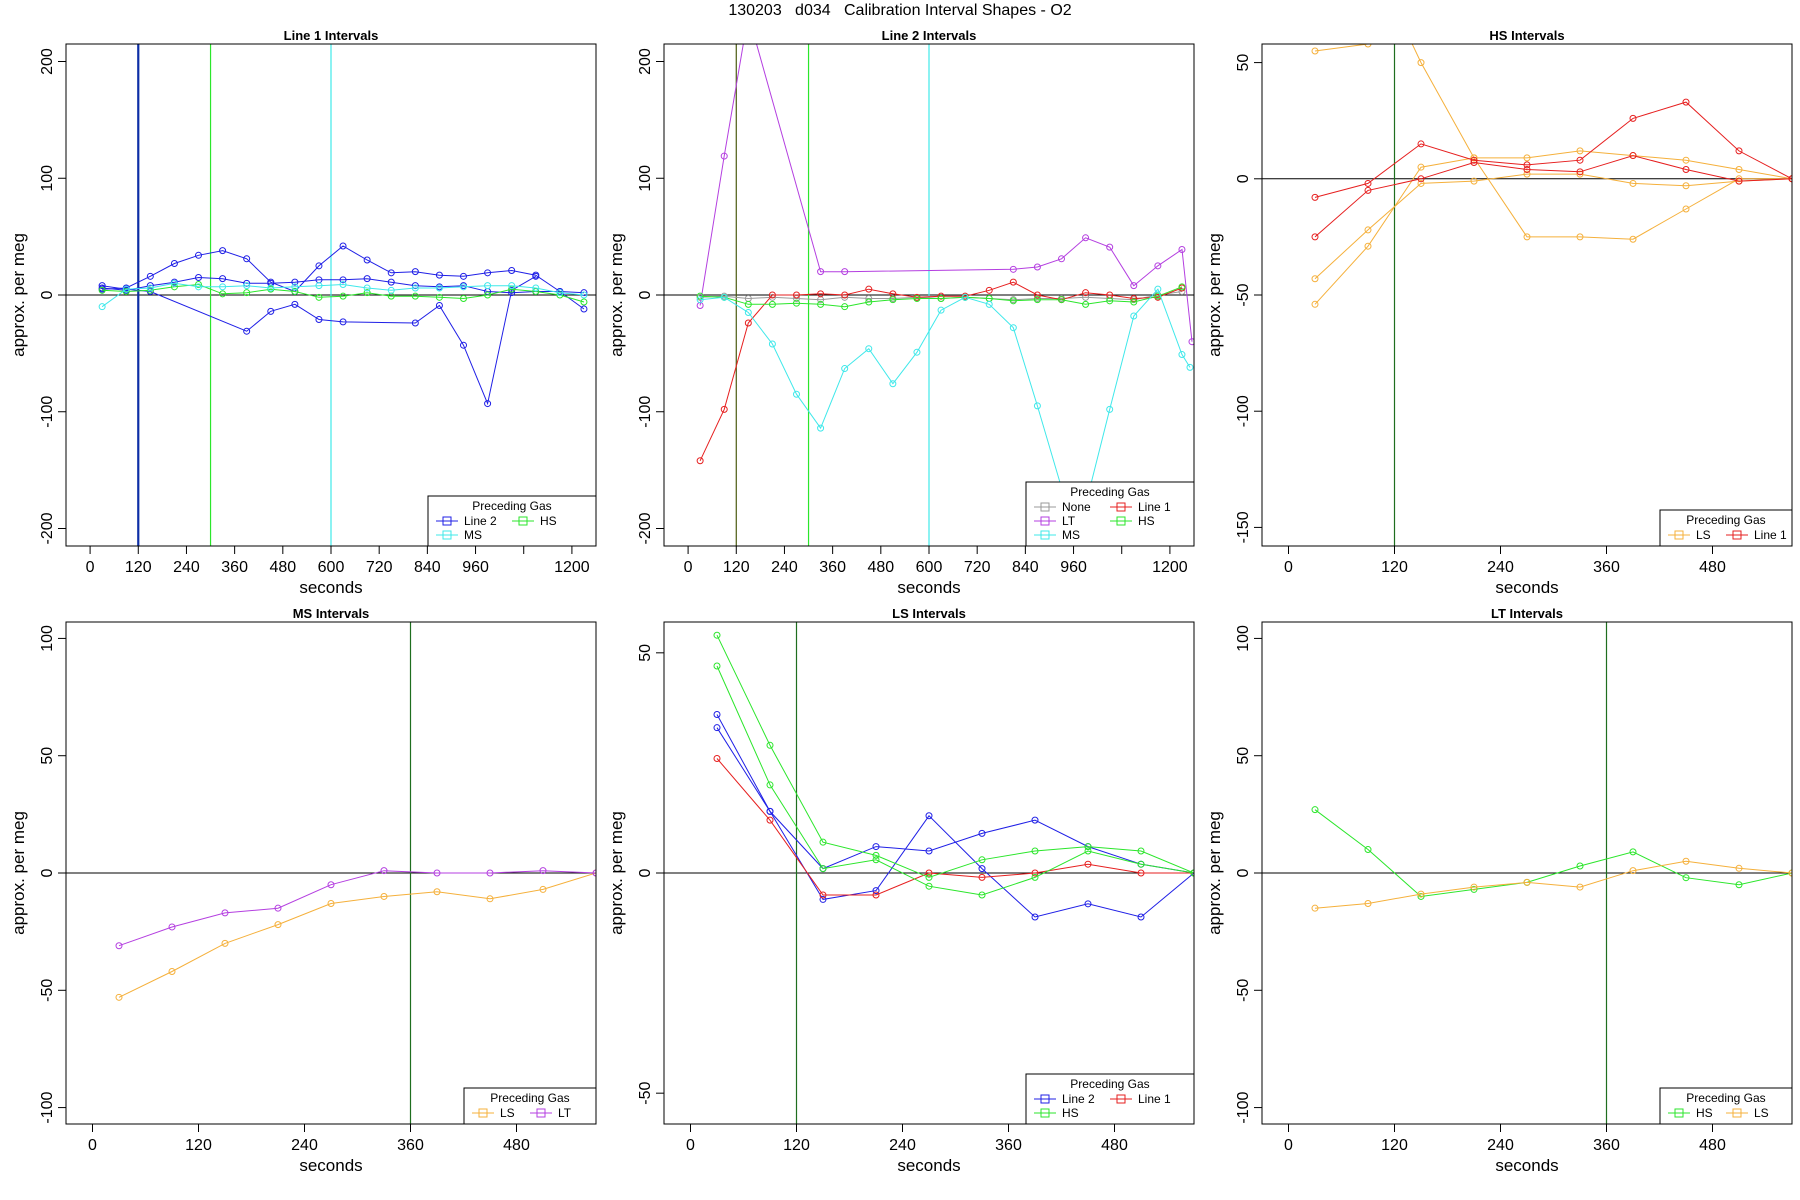  Describe the element at coordinates (929, 613) in the screenshot. I see `panel-title: LS Intervals` at that location.